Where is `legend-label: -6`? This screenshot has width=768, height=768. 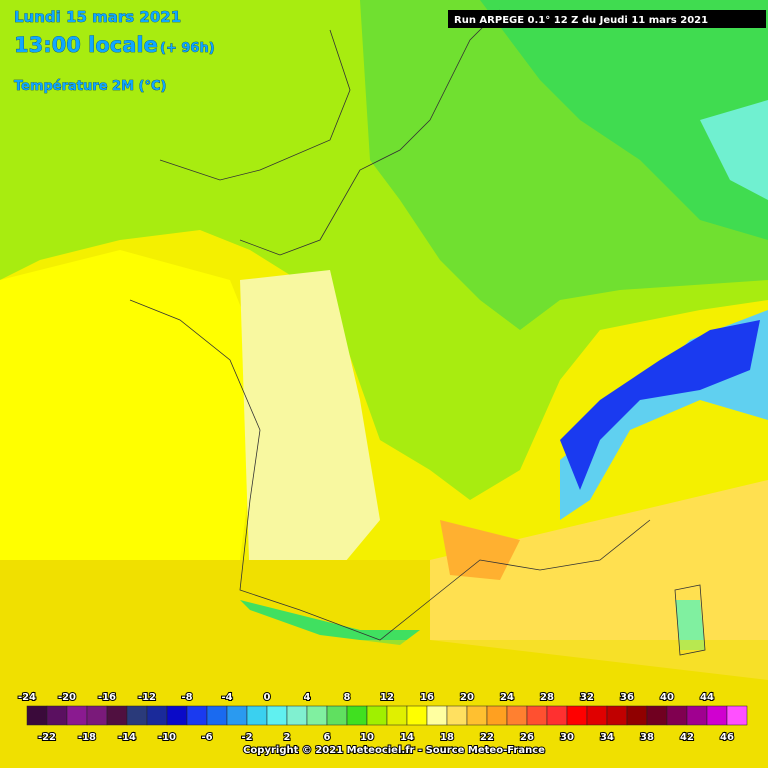 legend-label: -6 is located at coordinates (206, 737).